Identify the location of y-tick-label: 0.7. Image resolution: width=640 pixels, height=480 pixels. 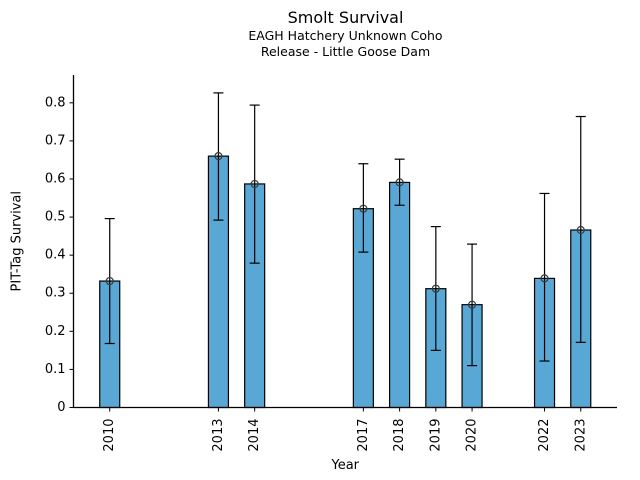
(55, 140).